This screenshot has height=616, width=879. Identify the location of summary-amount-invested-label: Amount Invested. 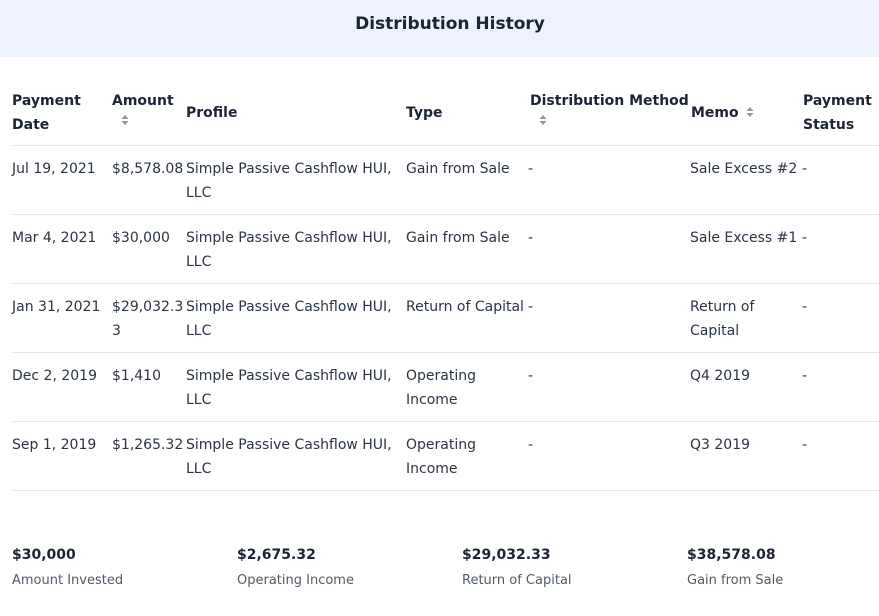
(68, 580).